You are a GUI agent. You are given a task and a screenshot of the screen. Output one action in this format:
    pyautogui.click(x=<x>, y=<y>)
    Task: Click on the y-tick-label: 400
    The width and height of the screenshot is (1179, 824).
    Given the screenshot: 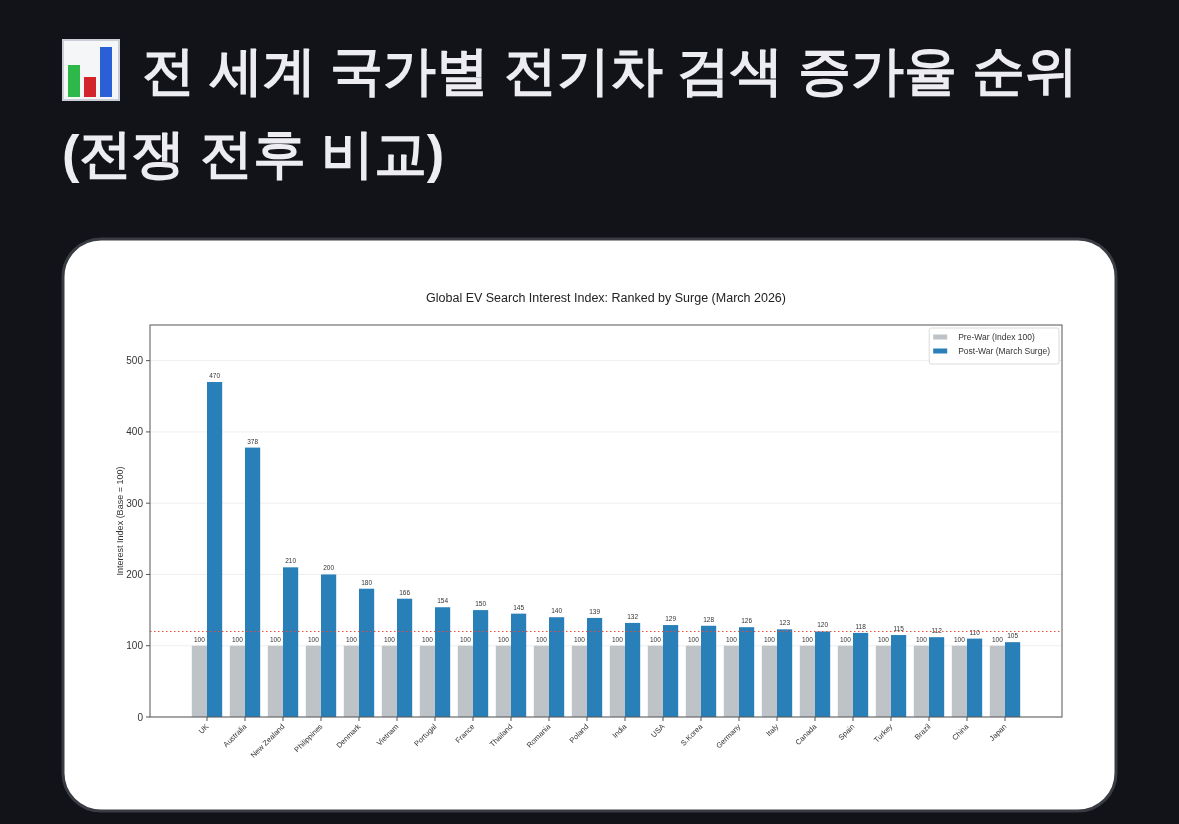 What is the action you would take?
    pyautogui.click(x=135, y=432)
    